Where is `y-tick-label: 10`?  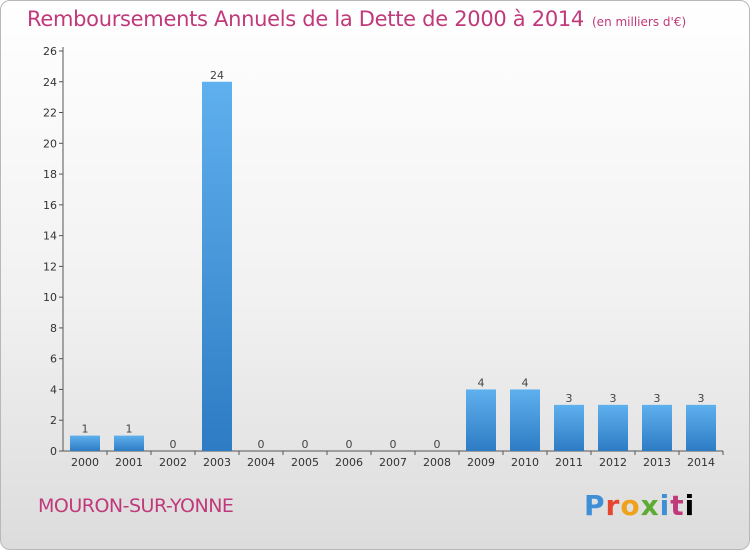
y-tick-label: 10 is located at coordinates (50, 297).